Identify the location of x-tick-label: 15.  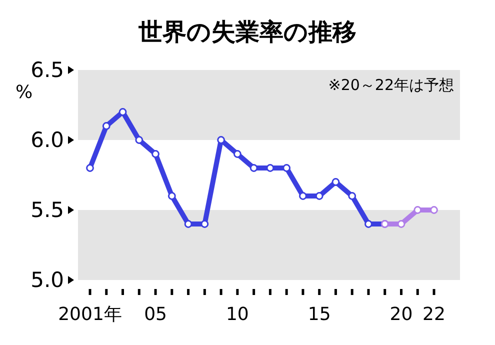
(319, 314).